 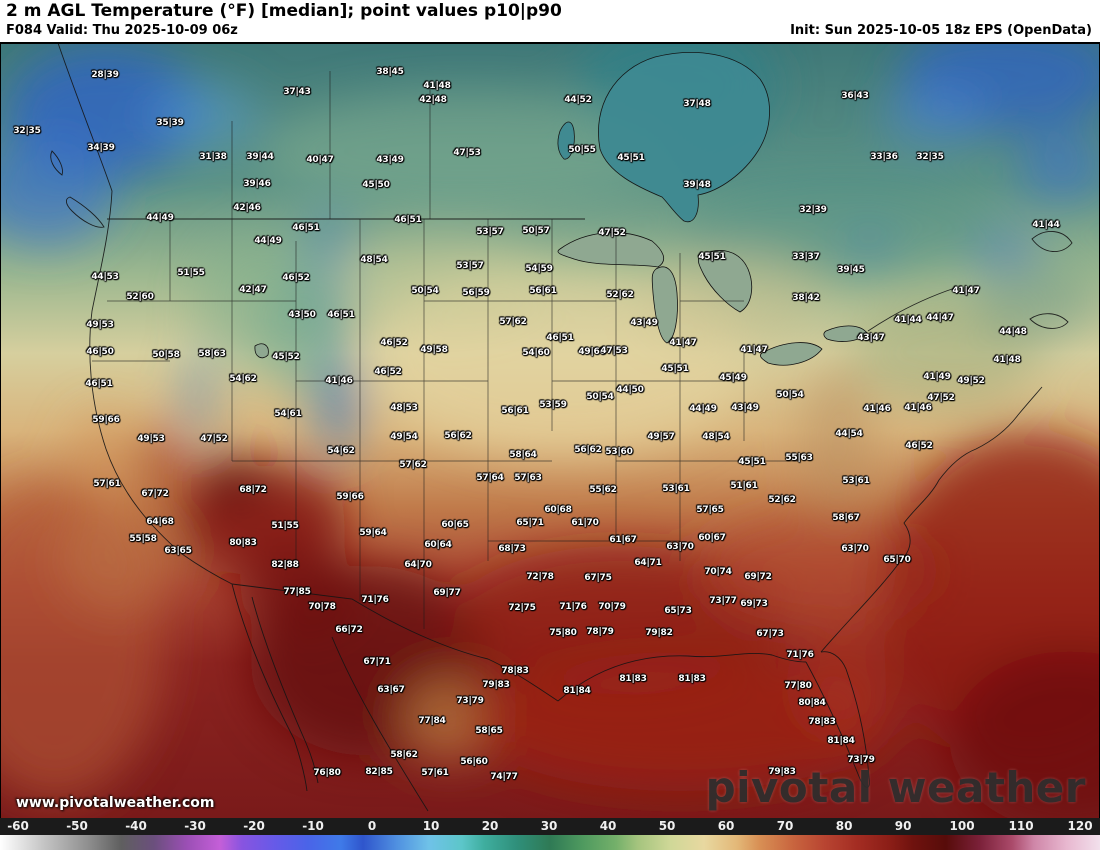 I want to click on great-lakes, so click(x=561, y=299).